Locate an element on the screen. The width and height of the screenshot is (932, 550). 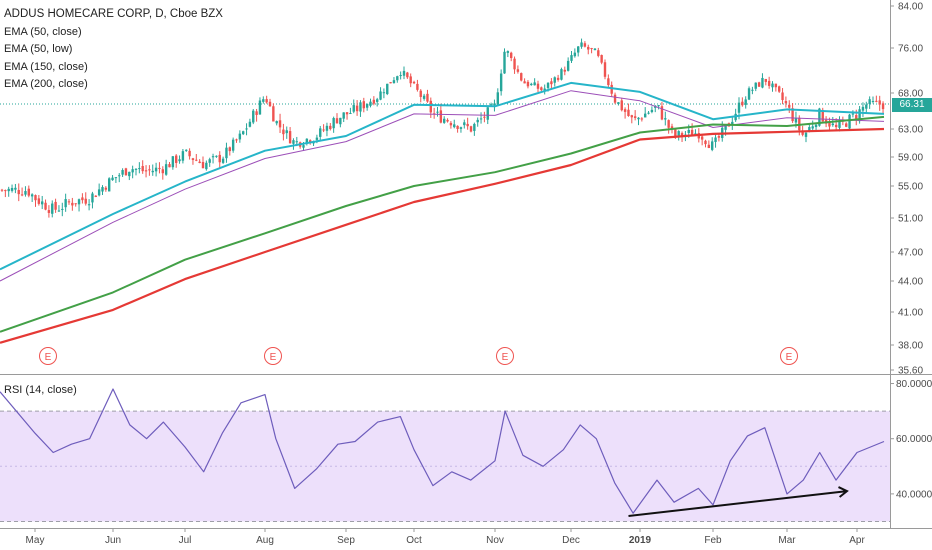
earnings-marker-circle is located at coordinates (789, 356).